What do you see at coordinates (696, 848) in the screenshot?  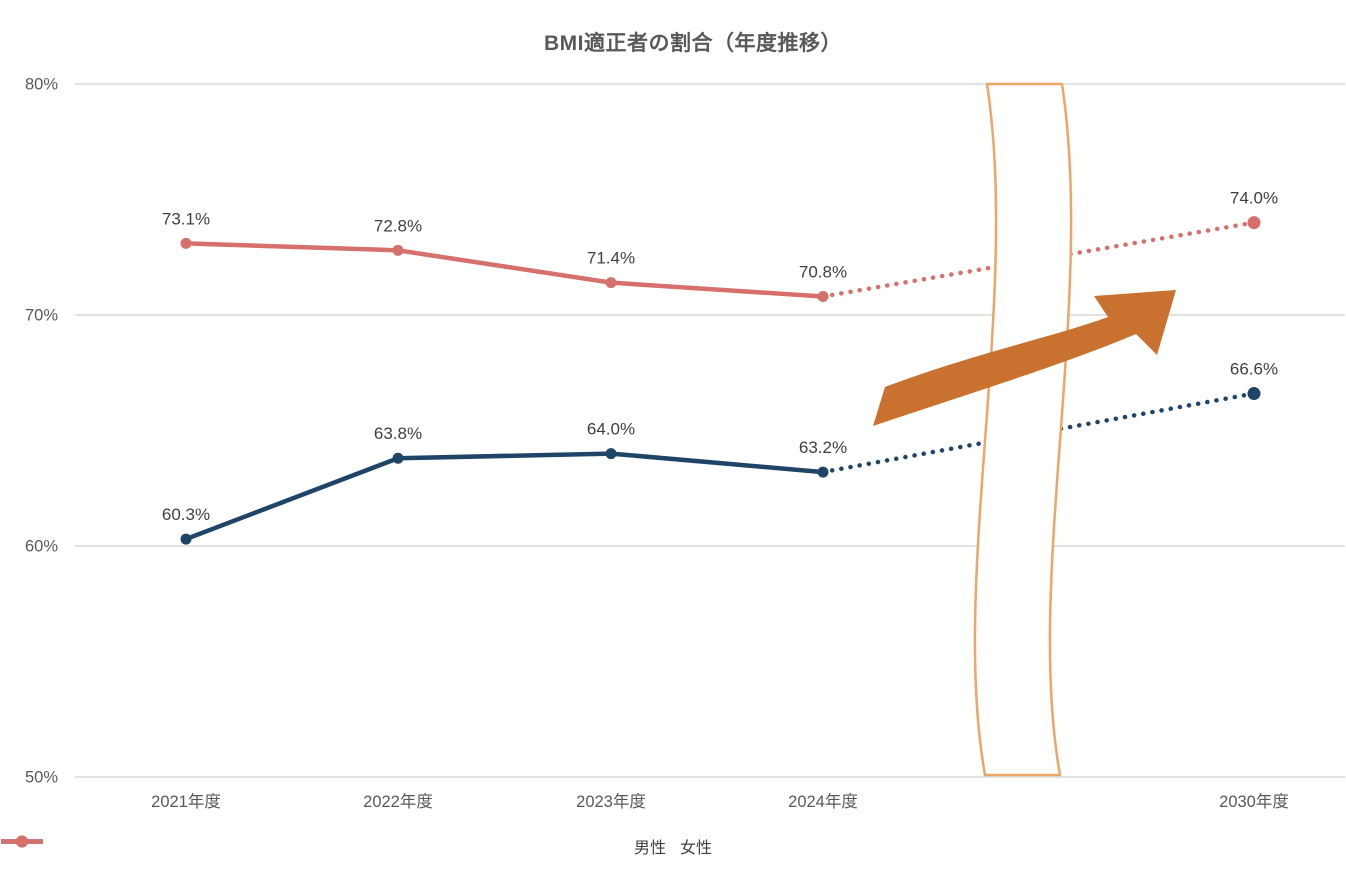 I see `legend-label-female: 女性` at bounding box center [696, 848].